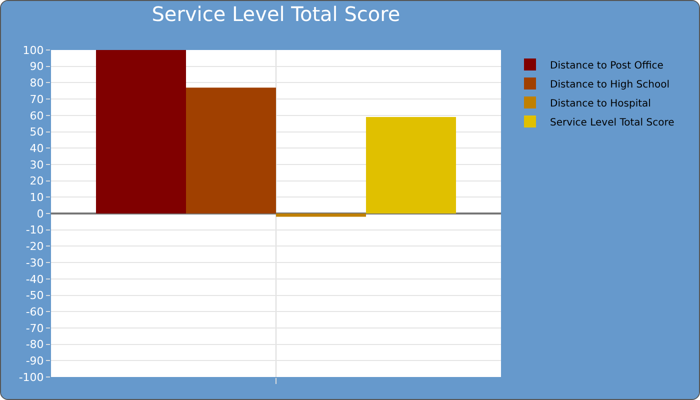  Describe the element at coordinates (35, 311) in the screenshot. I see `y-tick-label: -60` at that location.